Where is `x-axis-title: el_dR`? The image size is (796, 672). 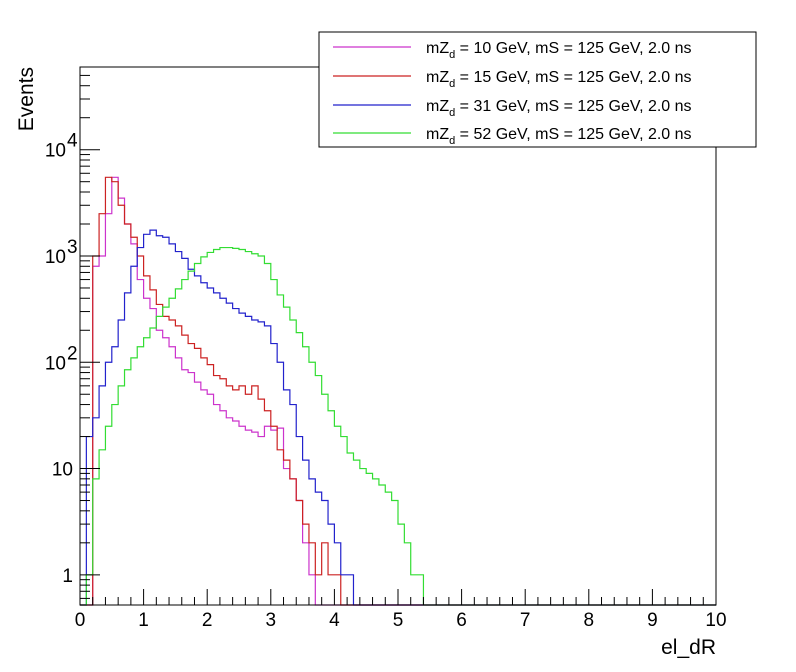
x-axis-title: el_dR is located at coordinates (688, 647).